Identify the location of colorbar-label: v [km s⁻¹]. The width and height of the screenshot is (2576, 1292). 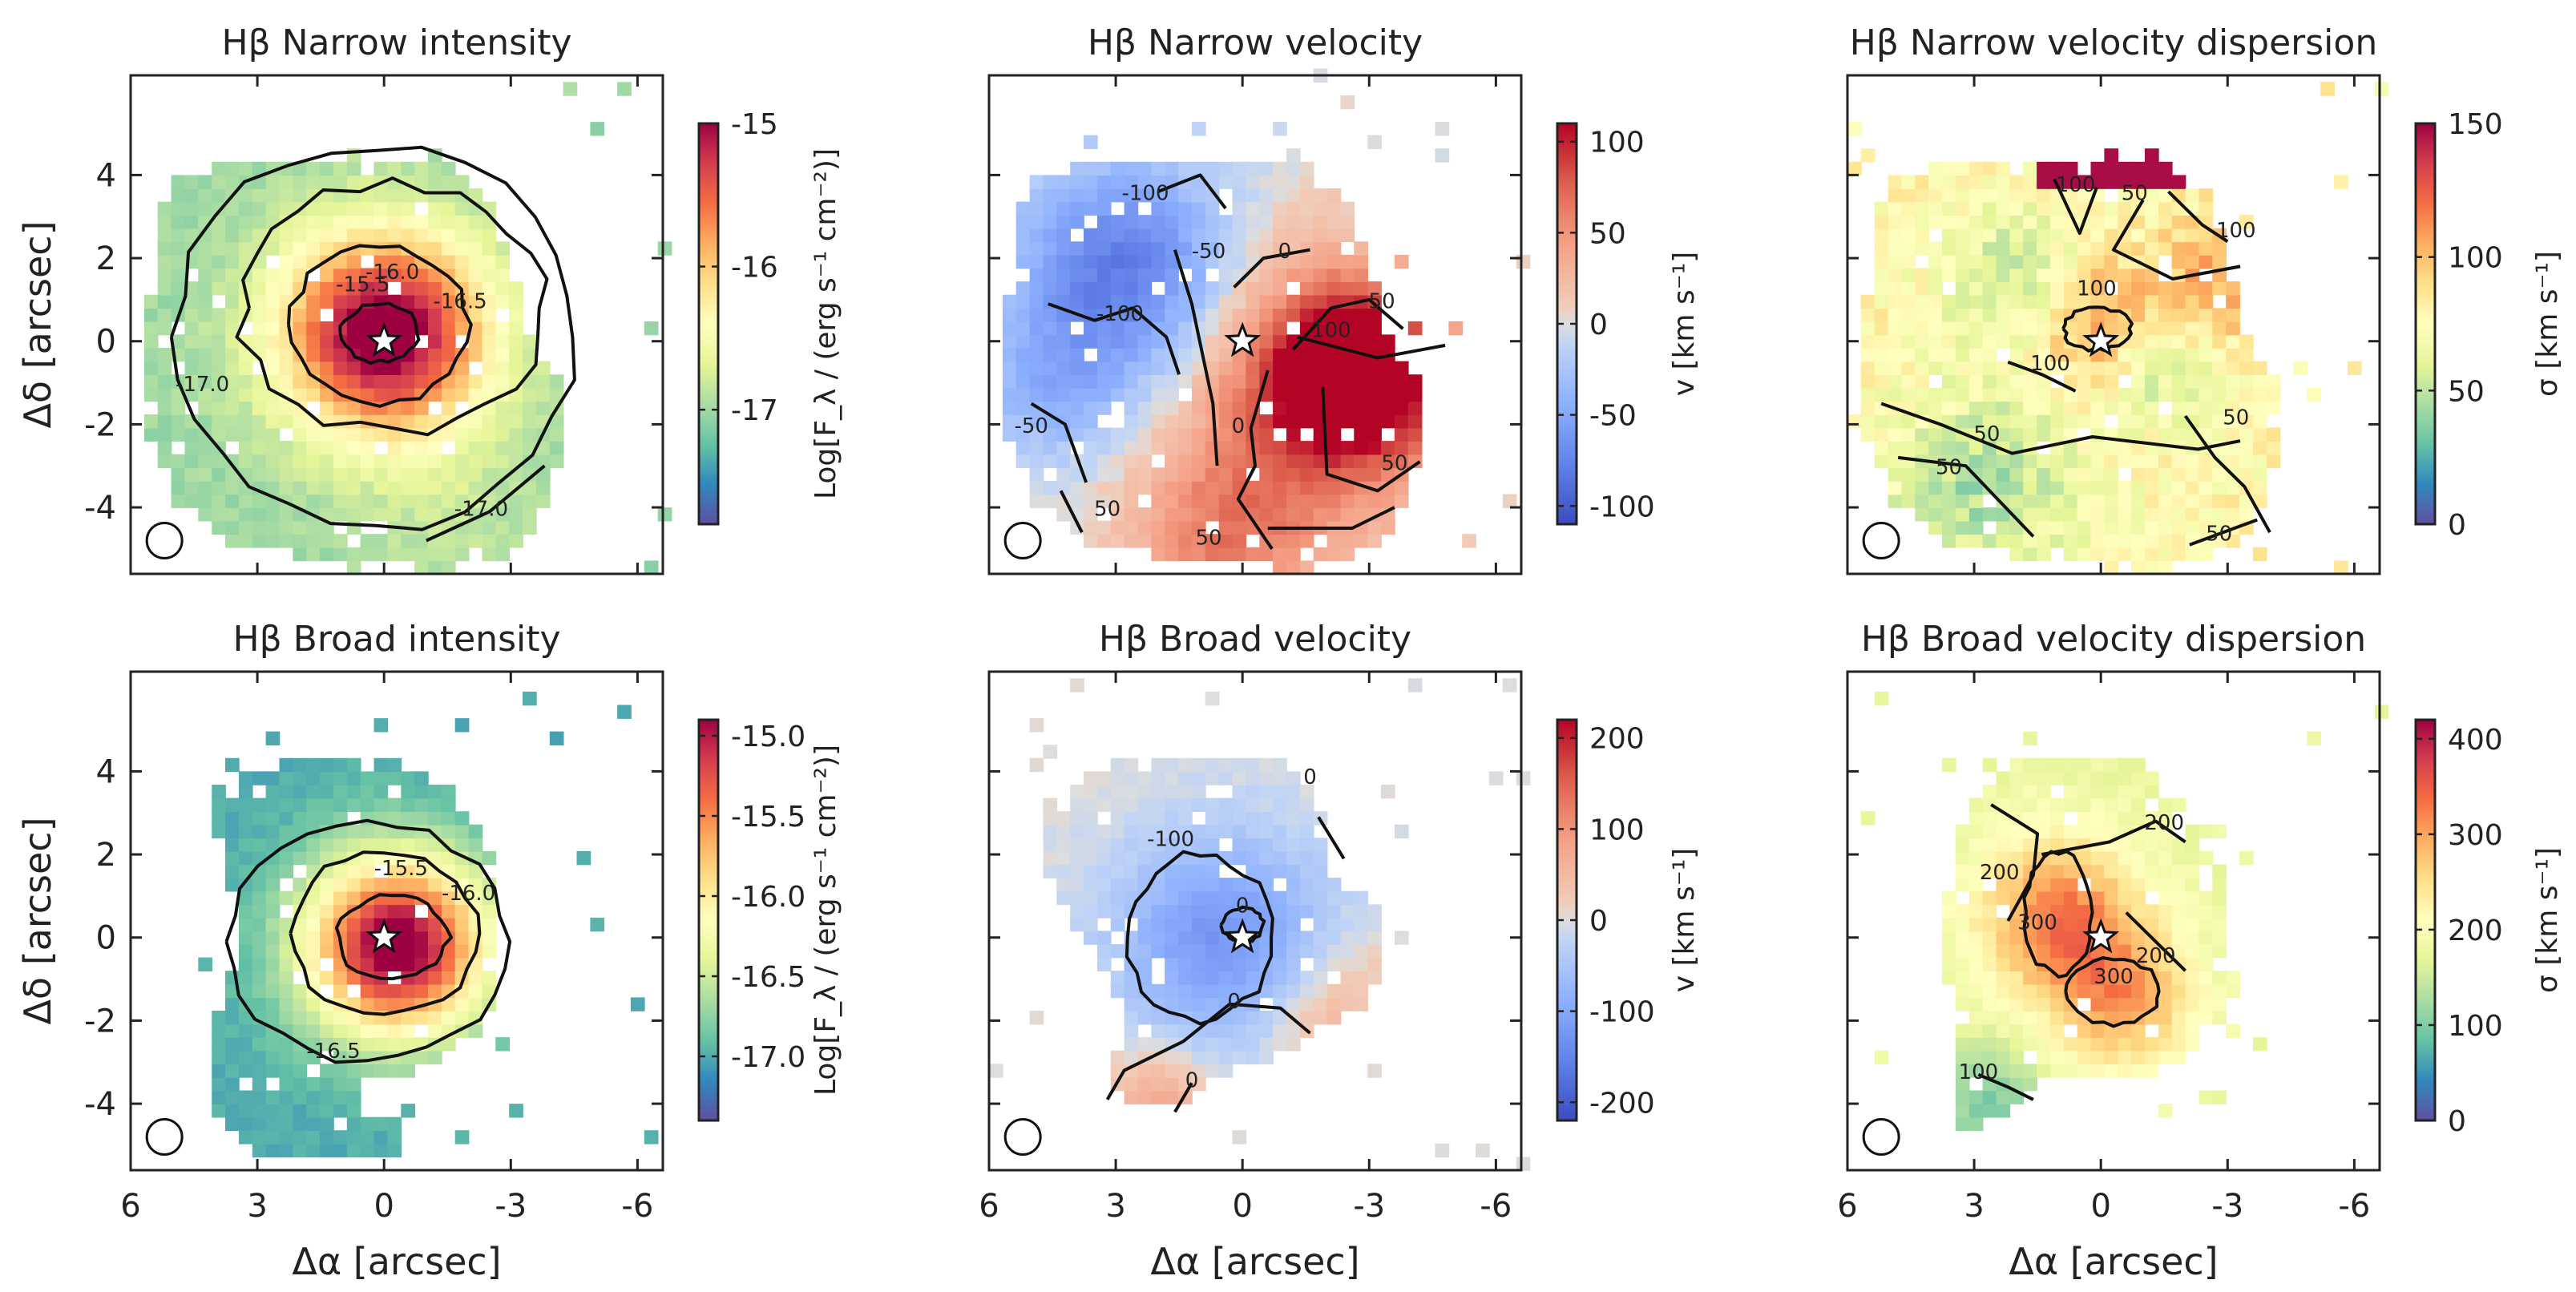
(1685, 920).